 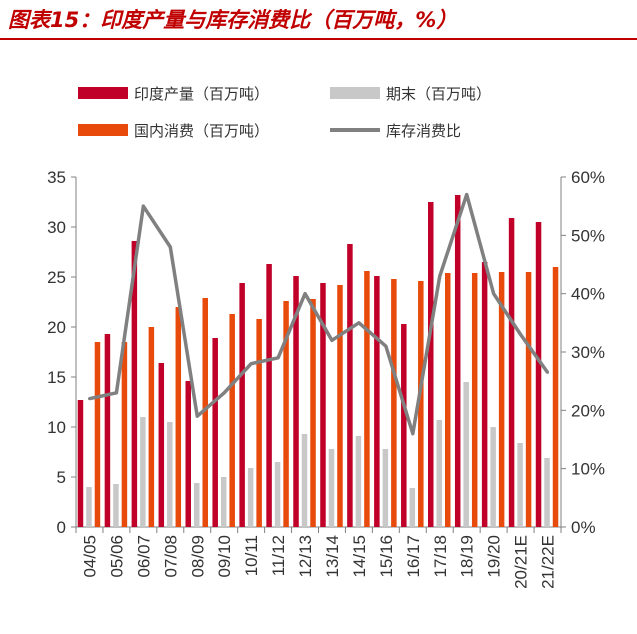 What do you see at coordinates (548, 562) in the screenshot?
I see `x-tick-label: 21/22E` at bounding box center [548, 562].